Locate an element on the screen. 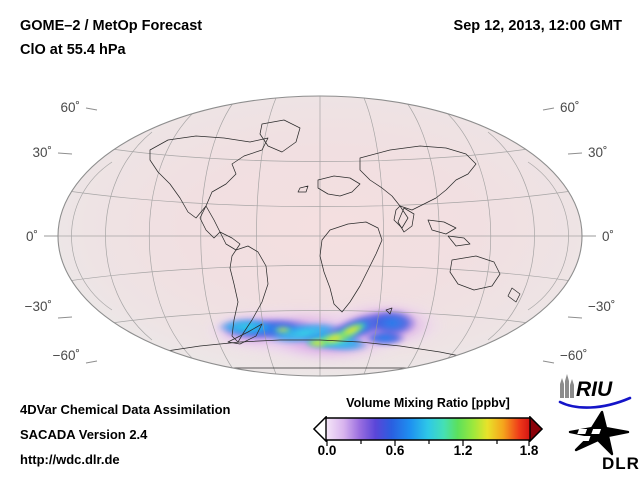 This screenshot has width=640, height=480. colorbar-tick-3: 1.8 is located at coordinates (529, 450).